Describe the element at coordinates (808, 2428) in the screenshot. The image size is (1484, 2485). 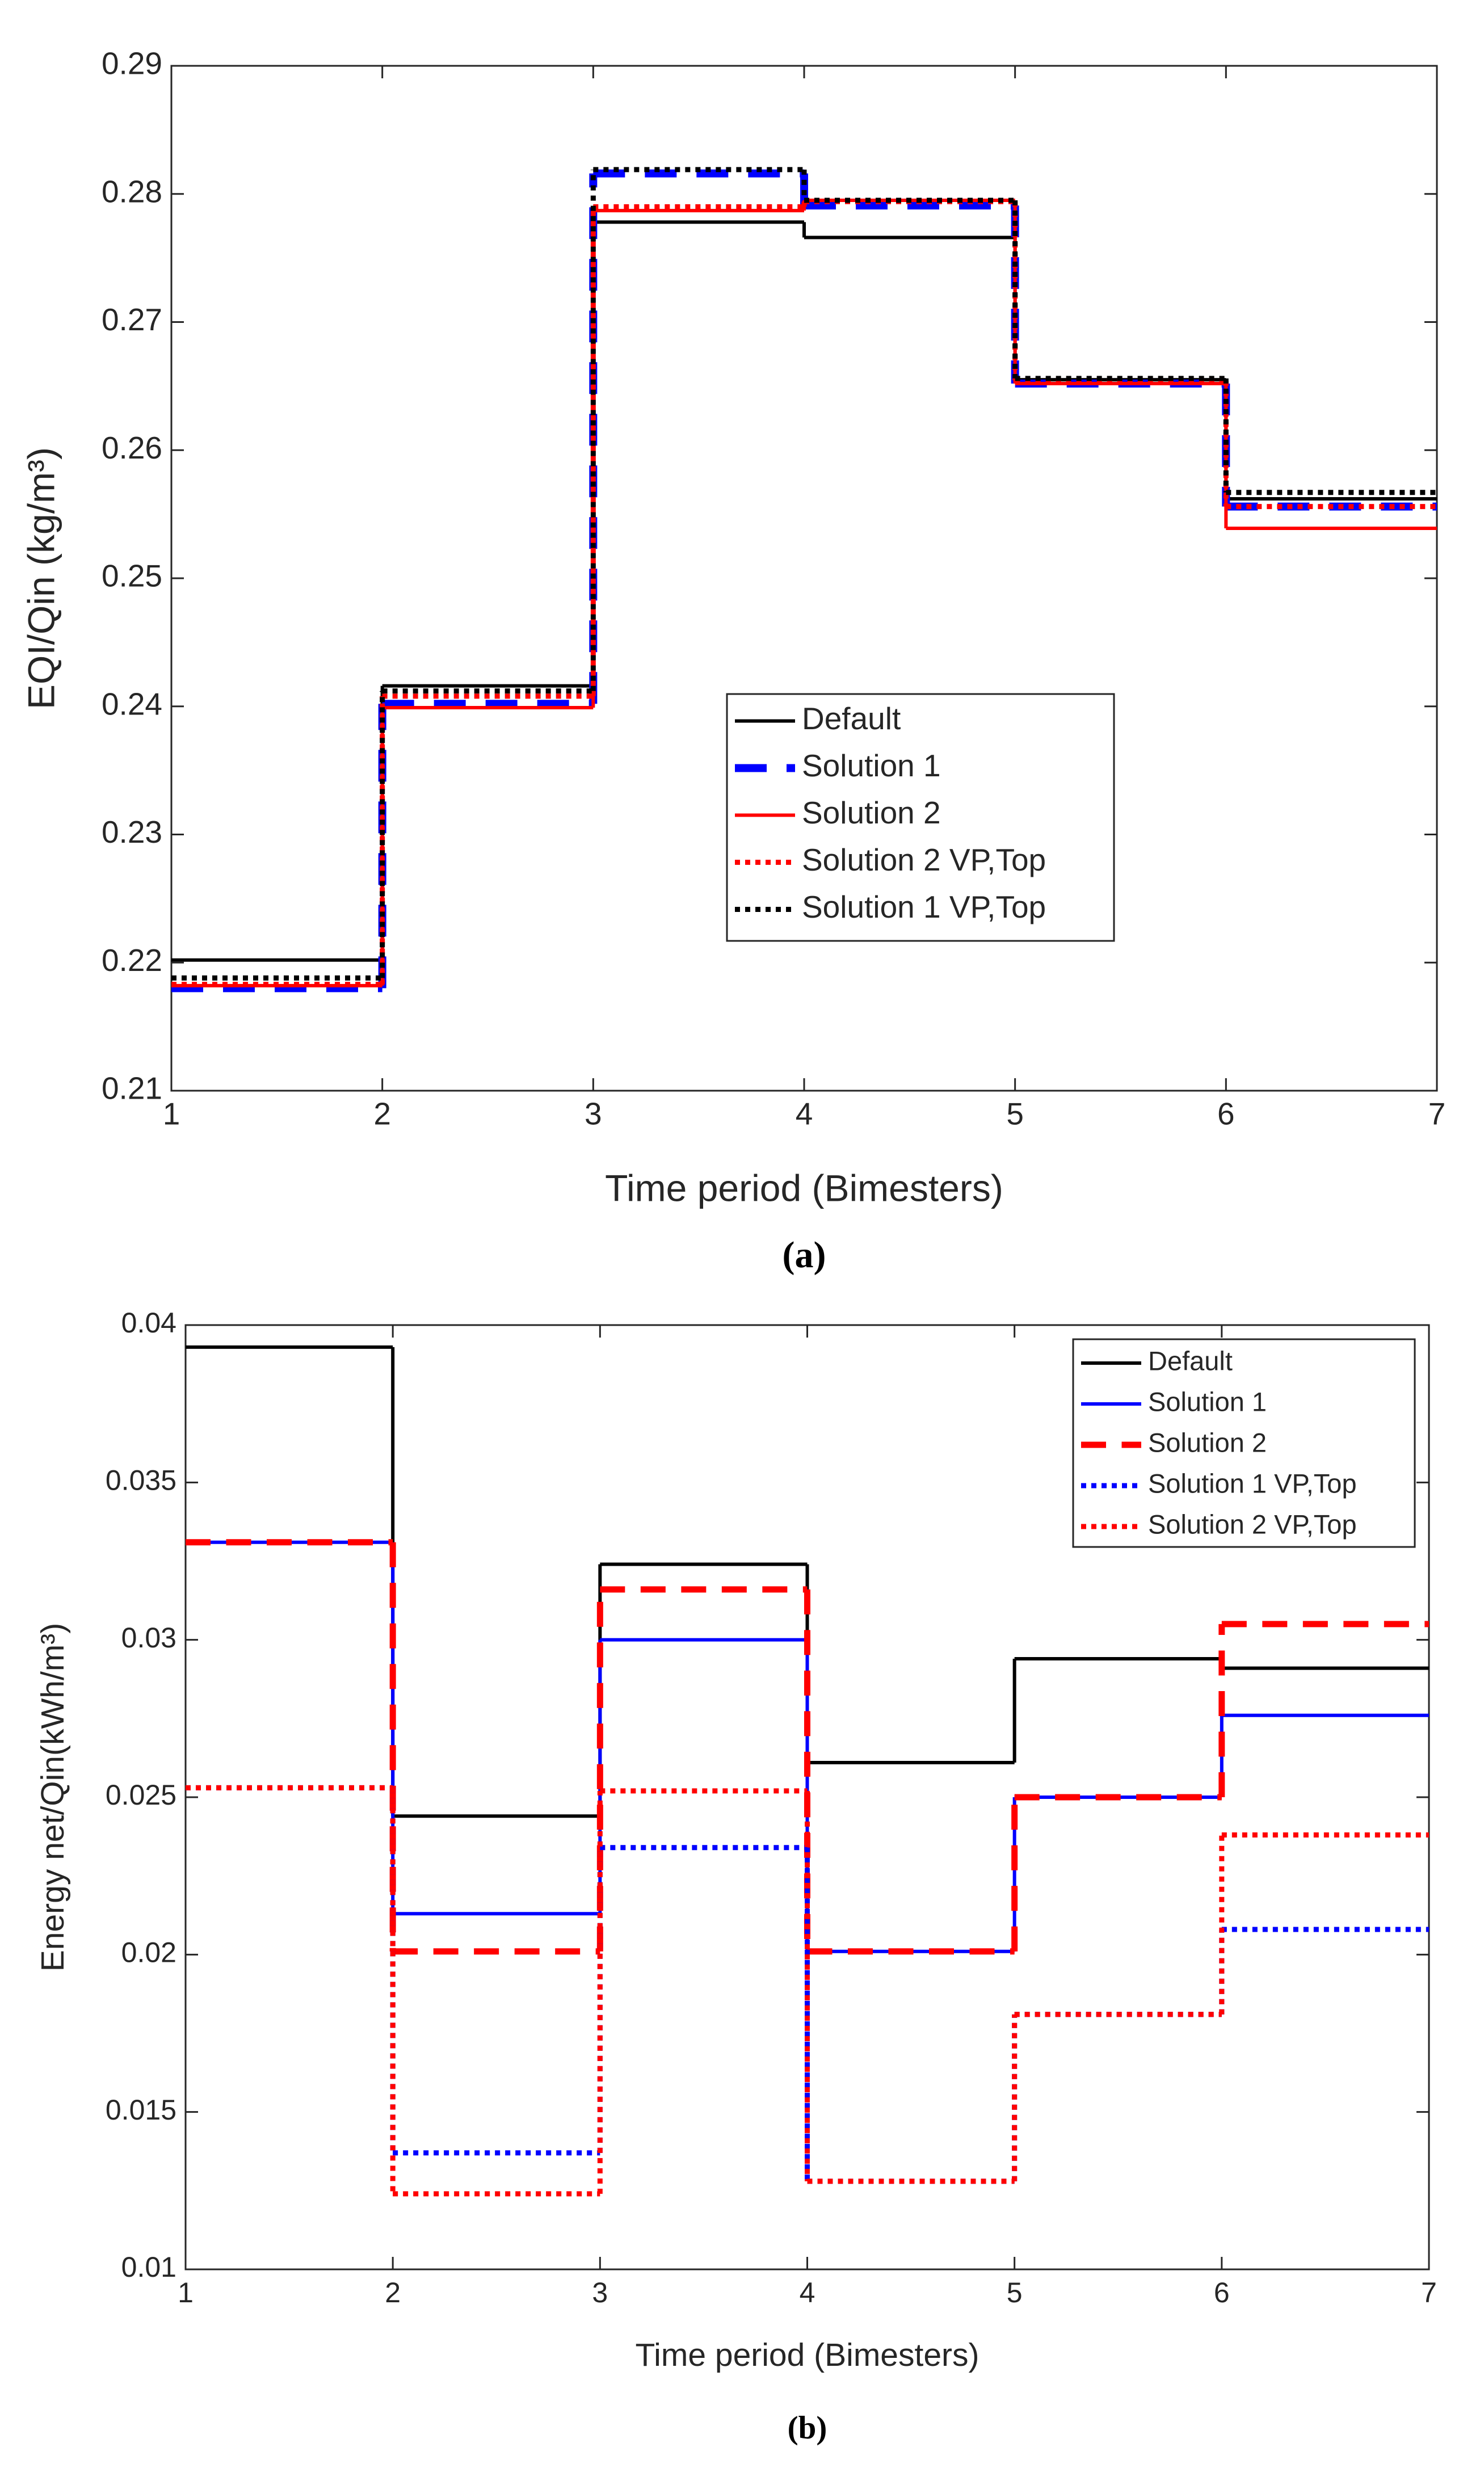
I see `caption: (b)` at that location.